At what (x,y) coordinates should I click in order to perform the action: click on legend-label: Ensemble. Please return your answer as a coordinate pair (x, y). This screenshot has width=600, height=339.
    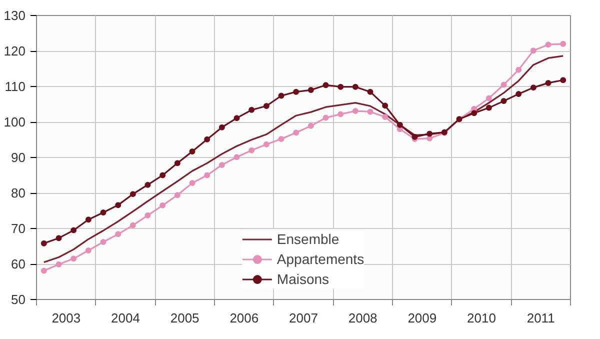
    Looking at the image, I should click on (308, 239).